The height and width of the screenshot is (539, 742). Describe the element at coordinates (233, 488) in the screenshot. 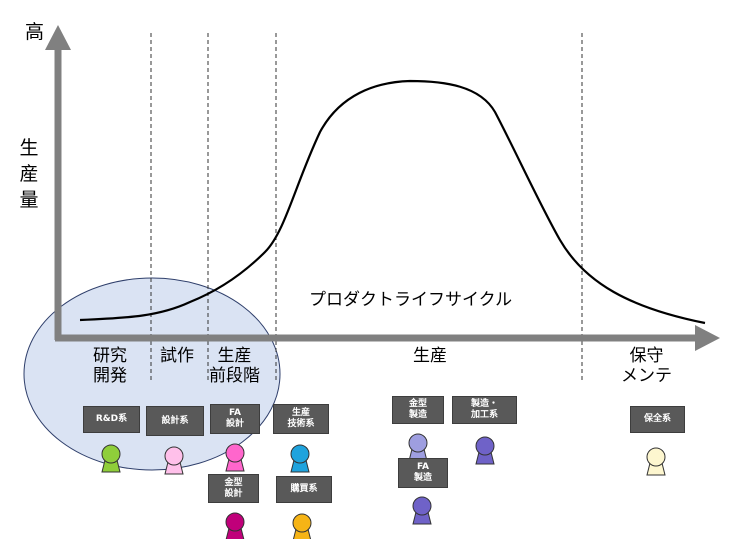

I see `role-mold-design: 金型 設計` at that location.